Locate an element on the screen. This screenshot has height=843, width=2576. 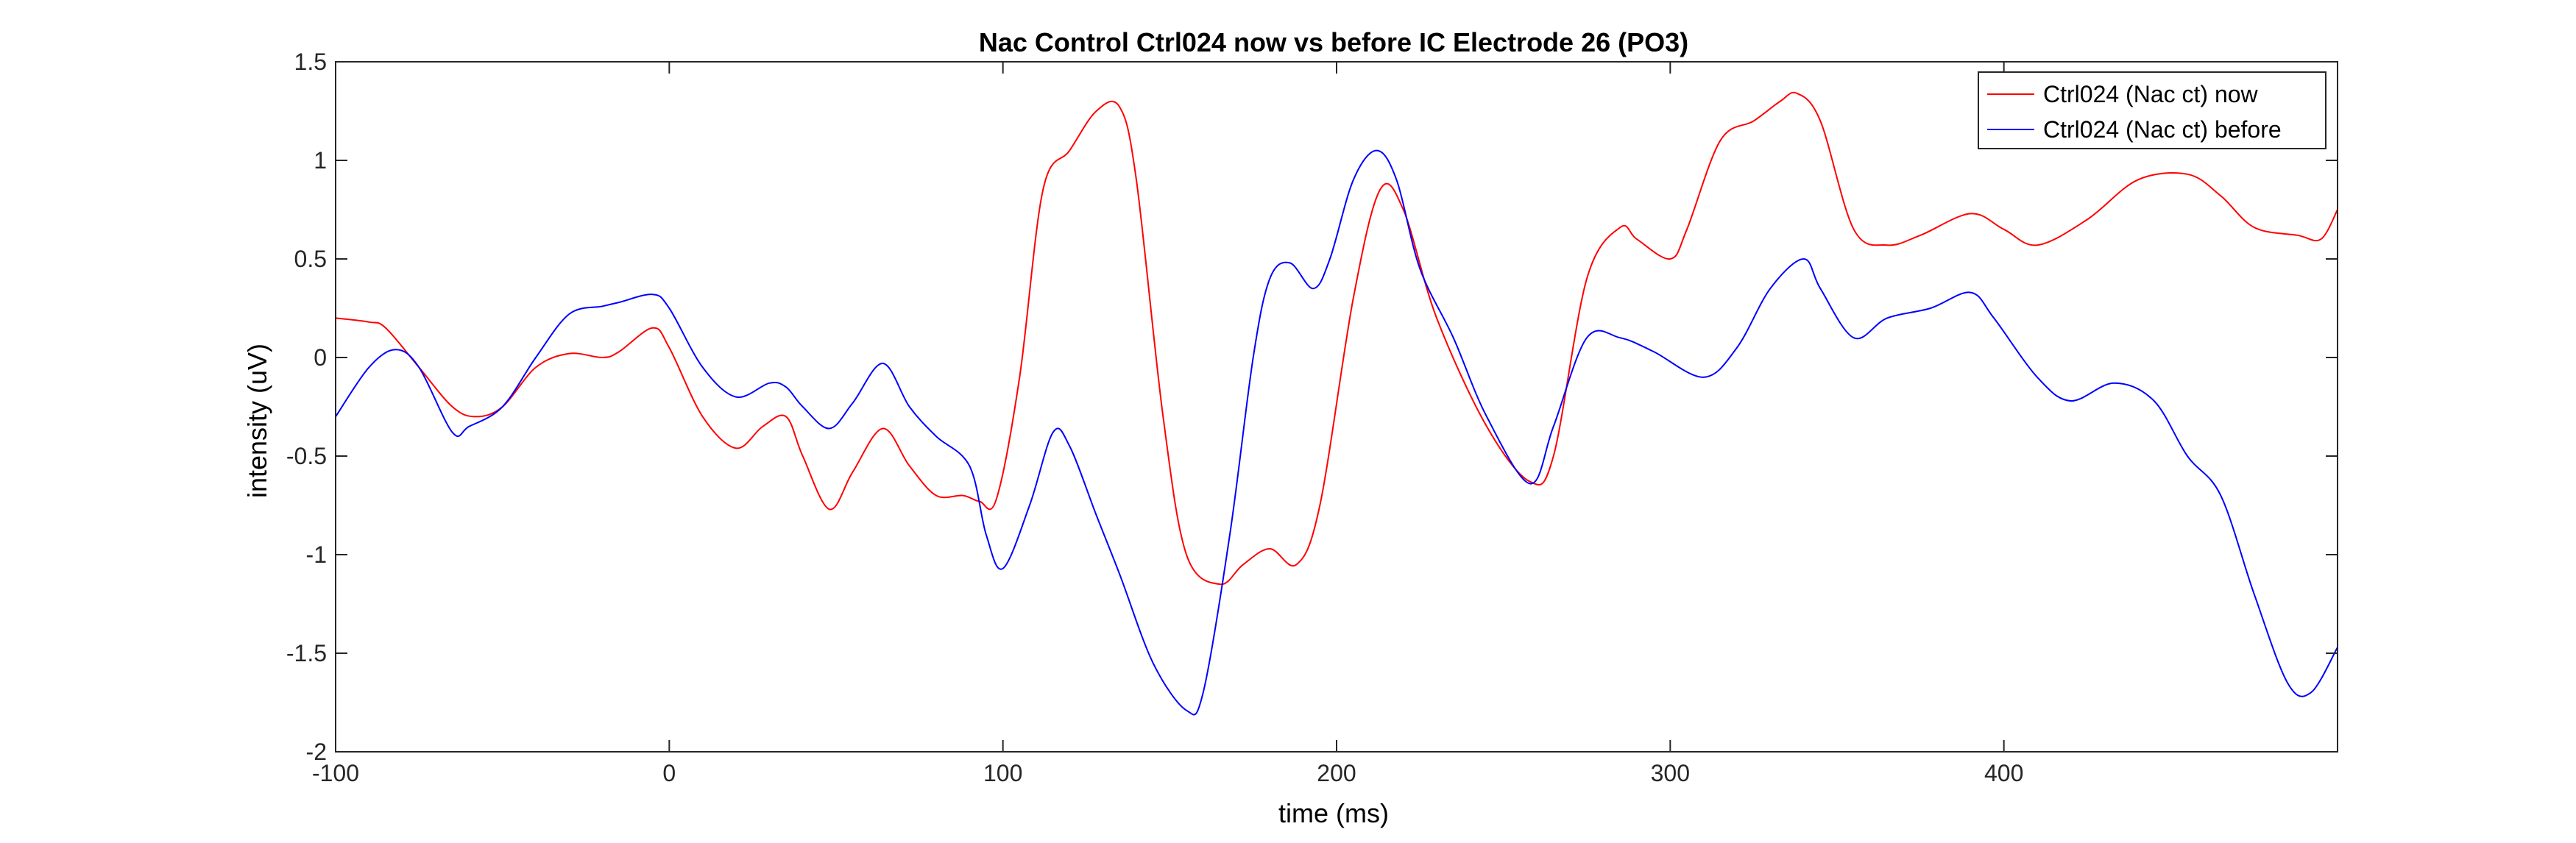
legend-box is located at coordinates (2152, 110).